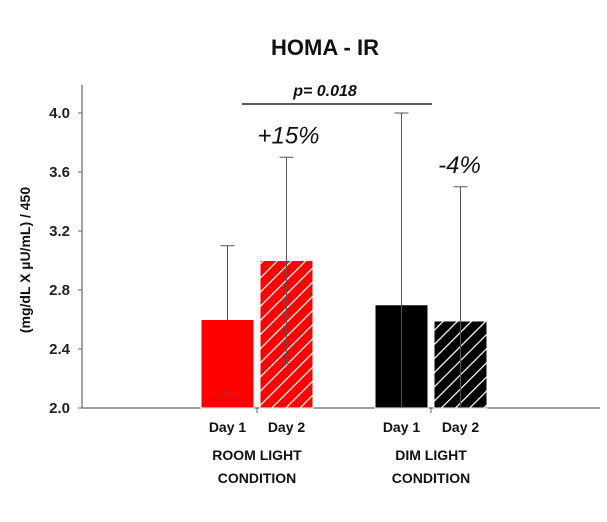  I want to click on group-label: ROOM LIGHT, so click(257, 455).